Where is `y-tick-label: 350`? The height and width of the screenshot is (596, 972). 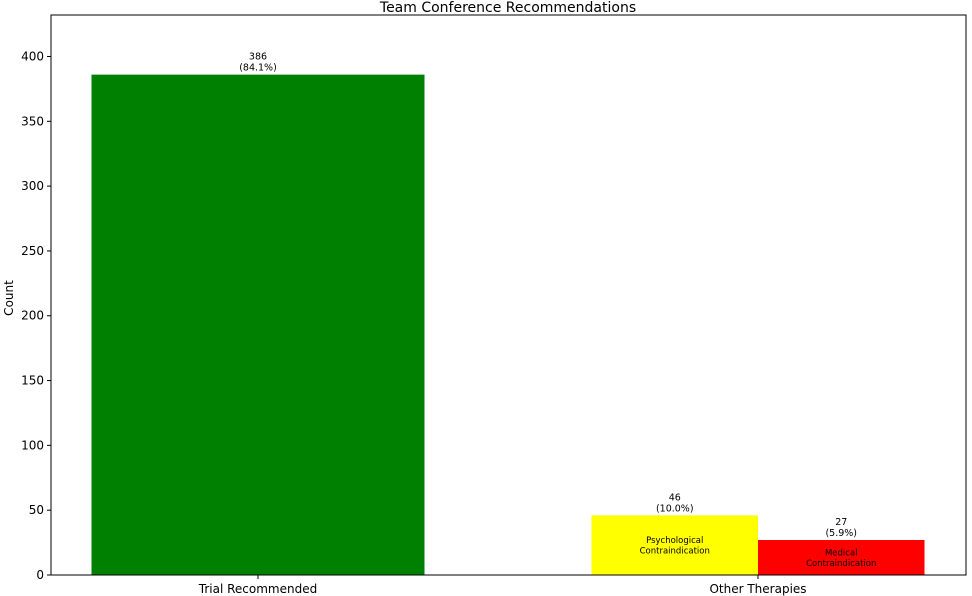
y-tick-label: 350 is located at coordinates (32, 121).